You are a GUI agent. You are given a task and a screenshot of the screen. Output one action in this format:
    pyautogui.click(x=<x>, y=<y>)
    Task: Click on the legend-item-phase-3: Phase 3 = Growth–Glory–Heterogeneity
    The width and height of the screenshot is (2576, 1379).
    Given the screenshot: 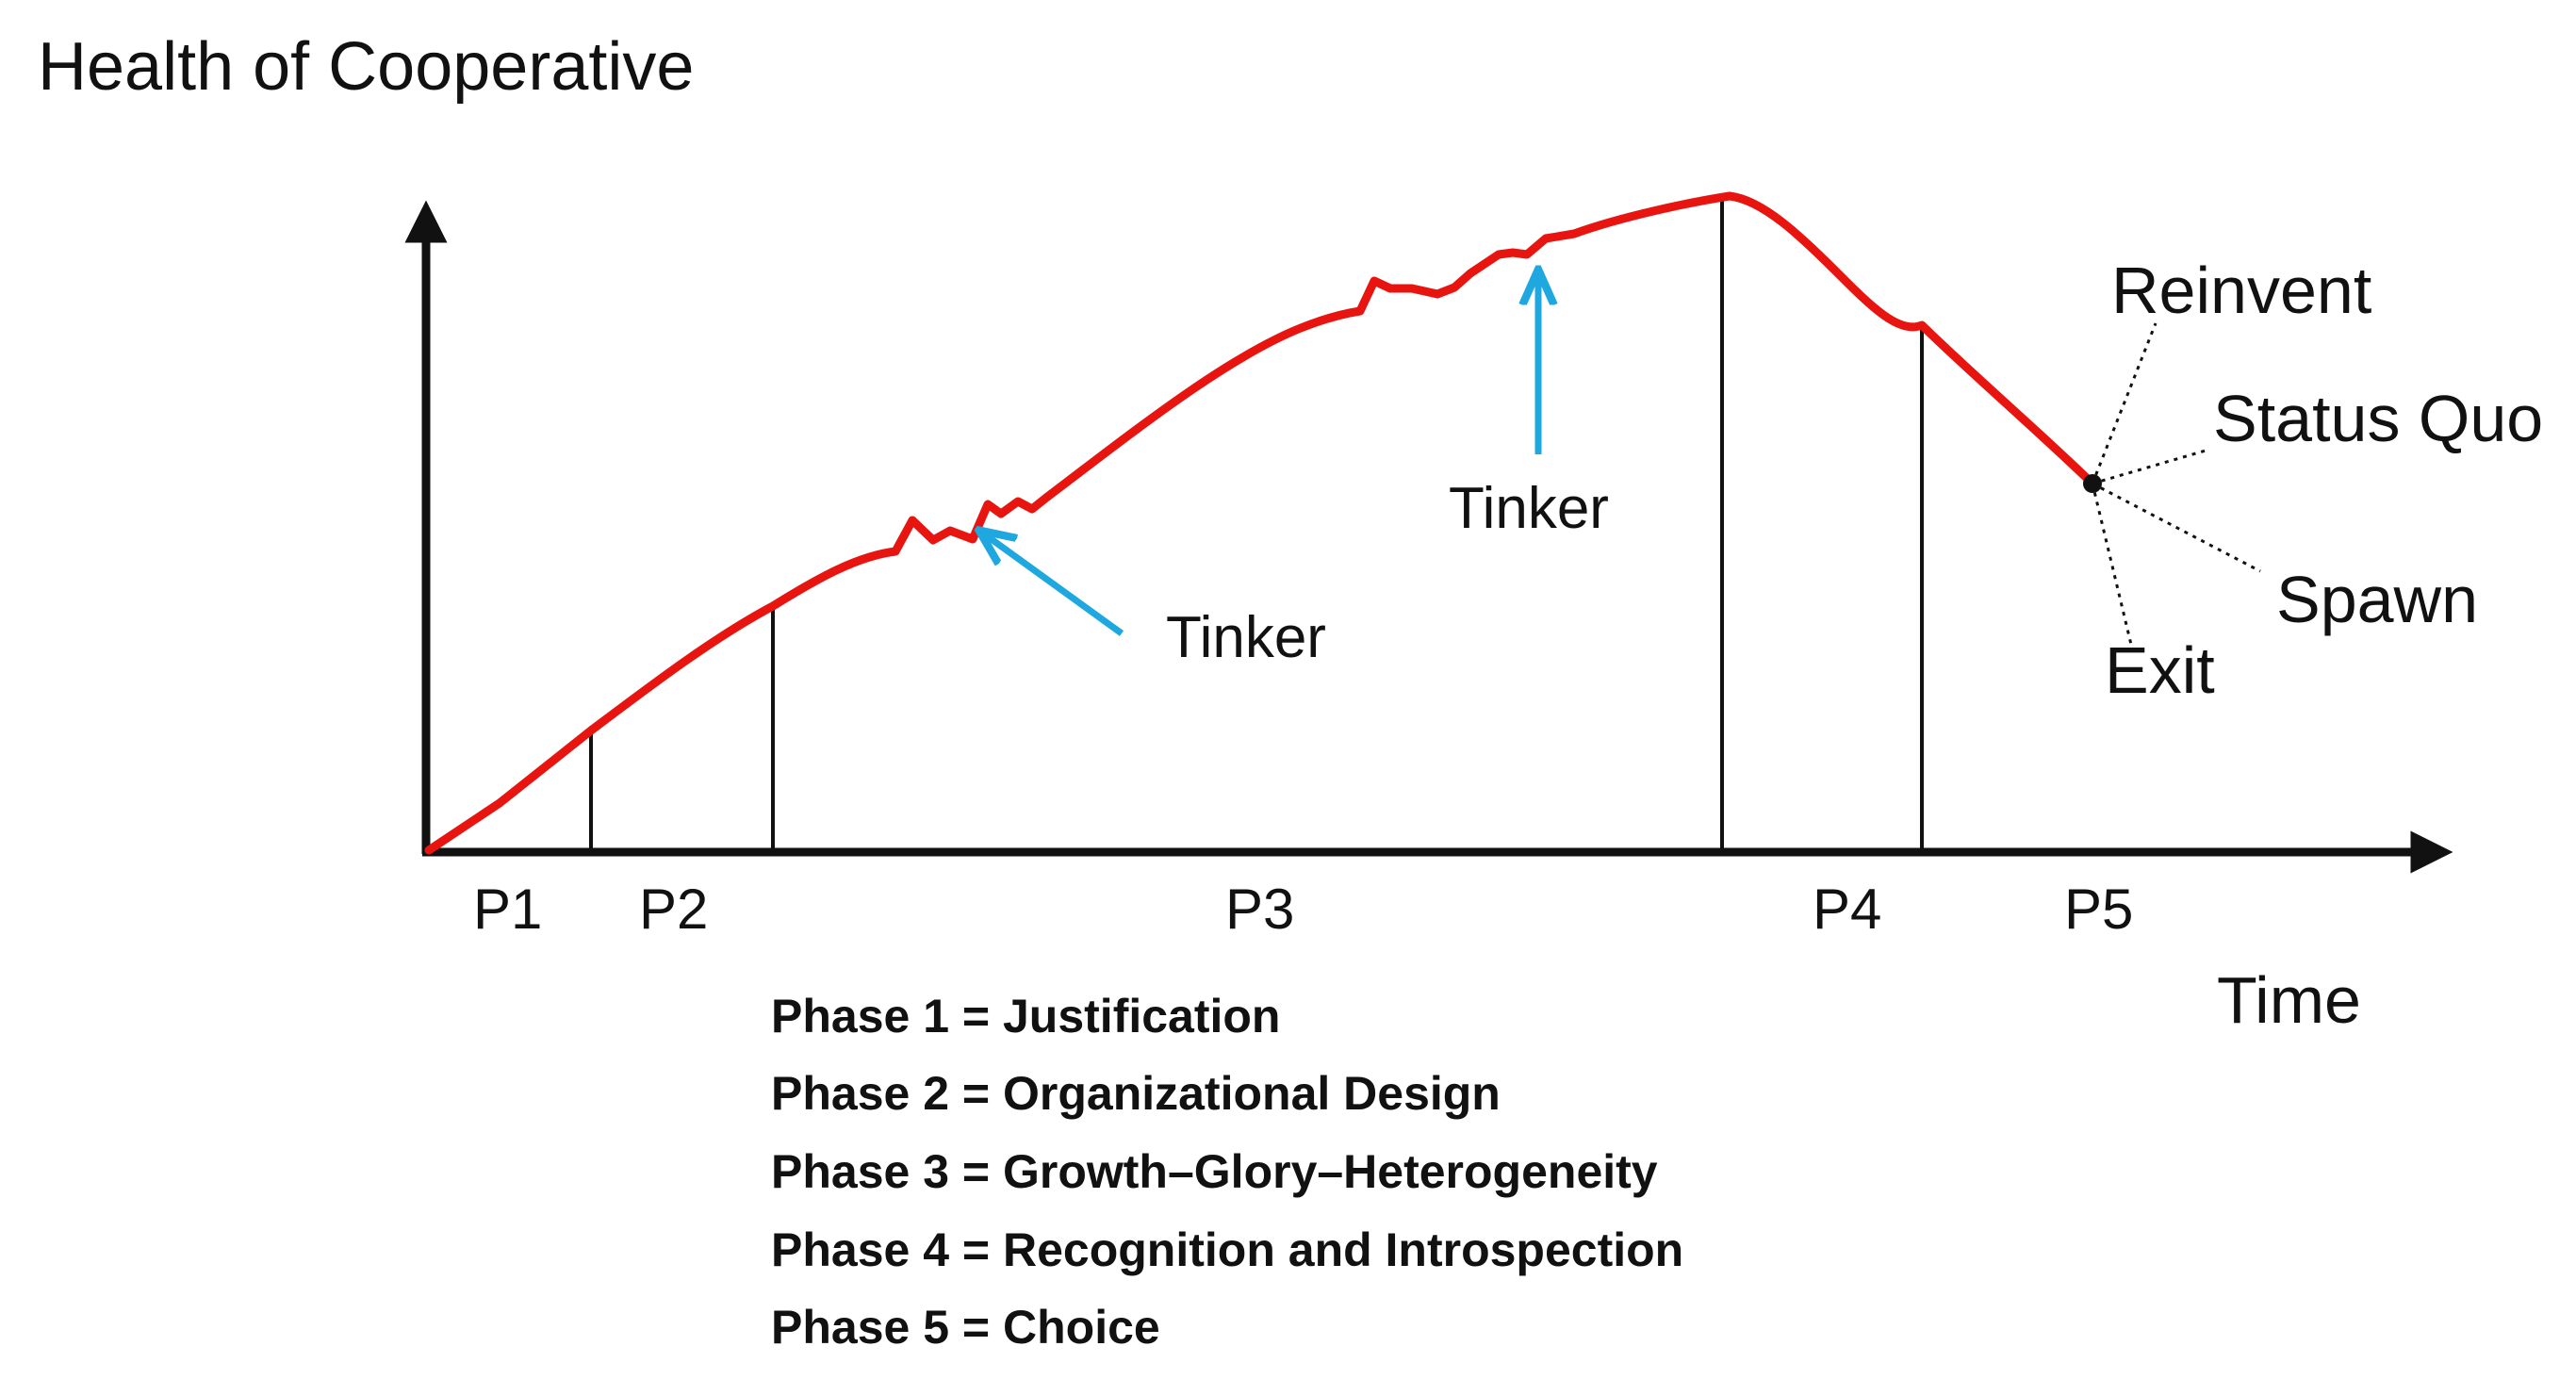 What is the action you would take?
    pyautogui.click(x=1214, y=1171)
    